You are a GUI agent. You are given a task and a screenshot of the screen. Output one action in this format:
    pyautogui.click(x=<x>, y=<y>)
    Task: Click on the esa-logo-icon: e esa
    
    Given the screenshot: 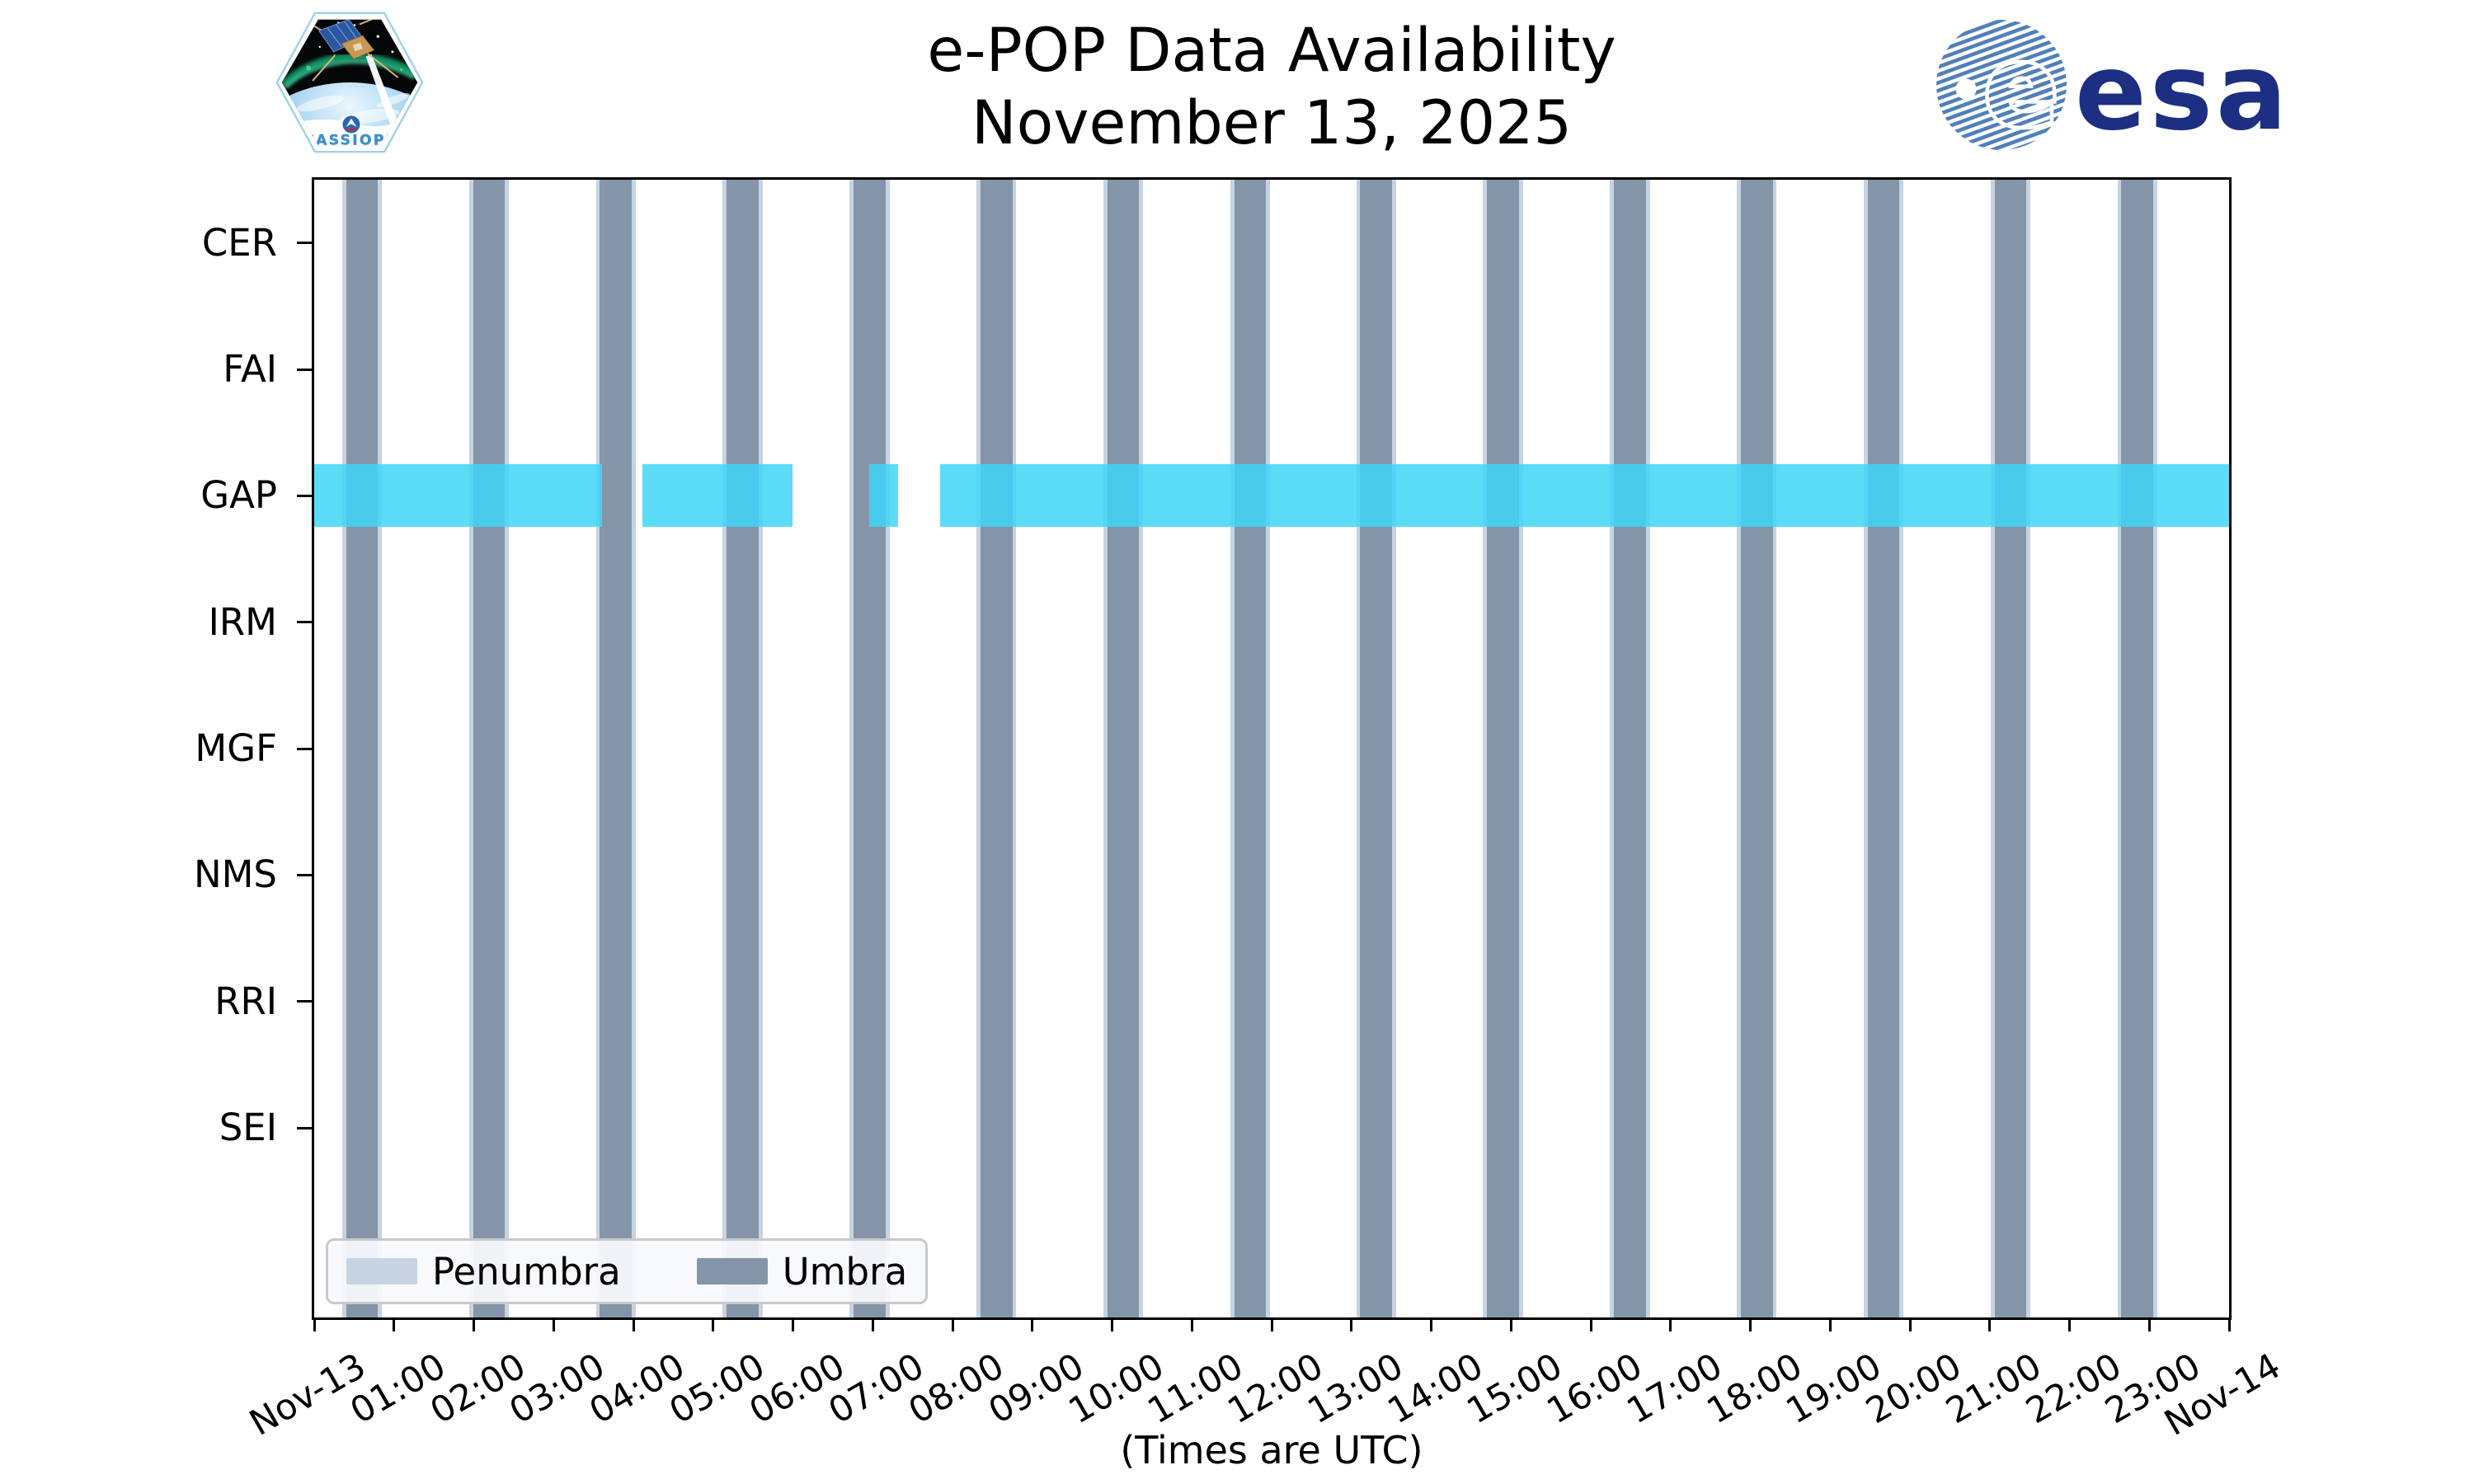 What is the action you would take?
    pyautogui.click(x=2113, y=86)
    